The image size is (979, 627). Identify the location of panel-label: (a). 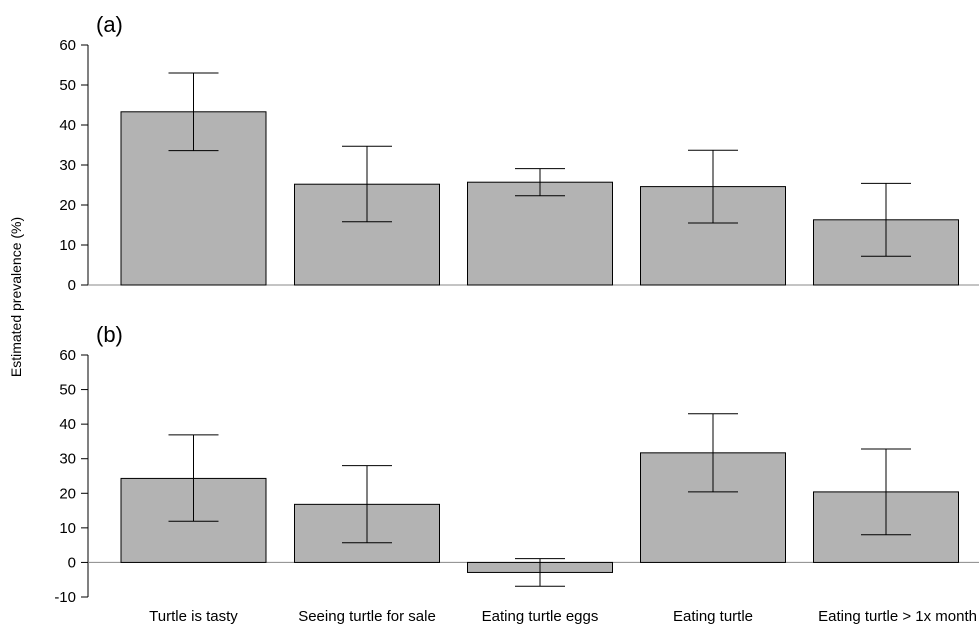
(109, 24).